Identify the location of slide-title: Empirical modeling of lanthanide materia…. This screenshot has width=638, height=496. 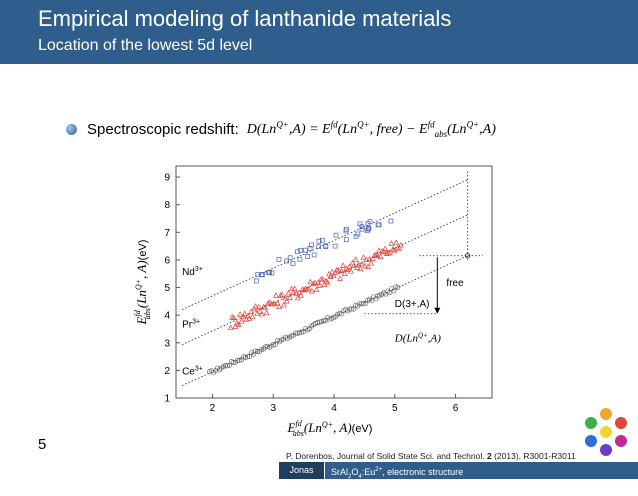
(245, 18).